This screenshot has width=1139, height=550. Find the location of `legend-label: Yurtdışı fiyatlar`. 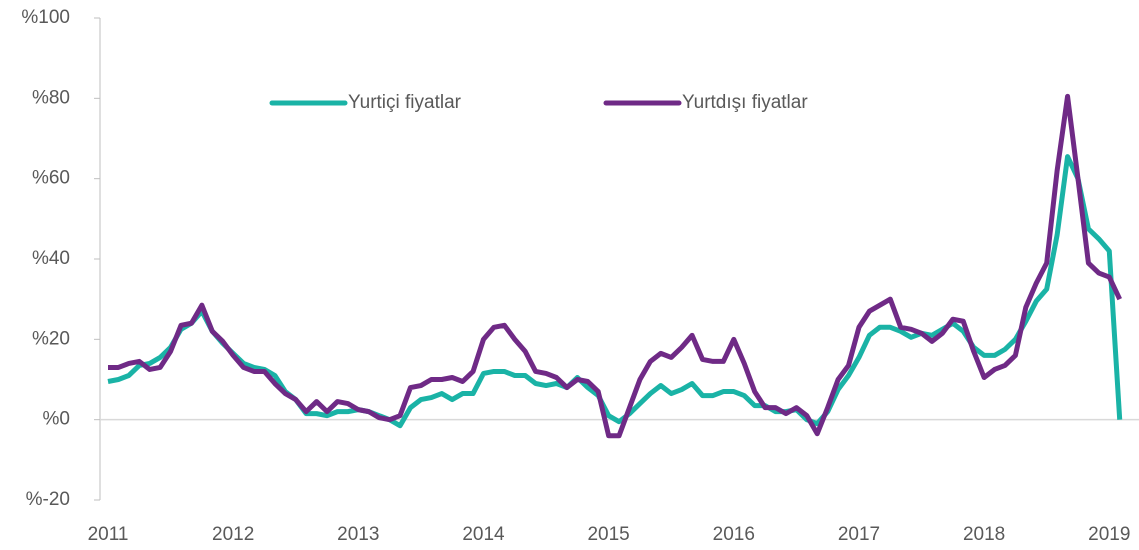

legend-label: Yurtdışı fiyatlar is located at coordinates (745, 102).